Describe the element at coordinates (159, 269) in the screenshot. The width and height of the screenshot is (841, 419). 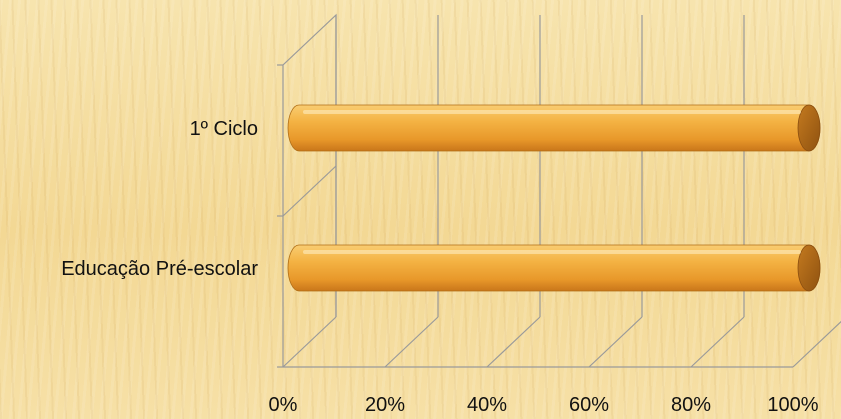
I see `category-label: Educação Pré-escolar` at that location.